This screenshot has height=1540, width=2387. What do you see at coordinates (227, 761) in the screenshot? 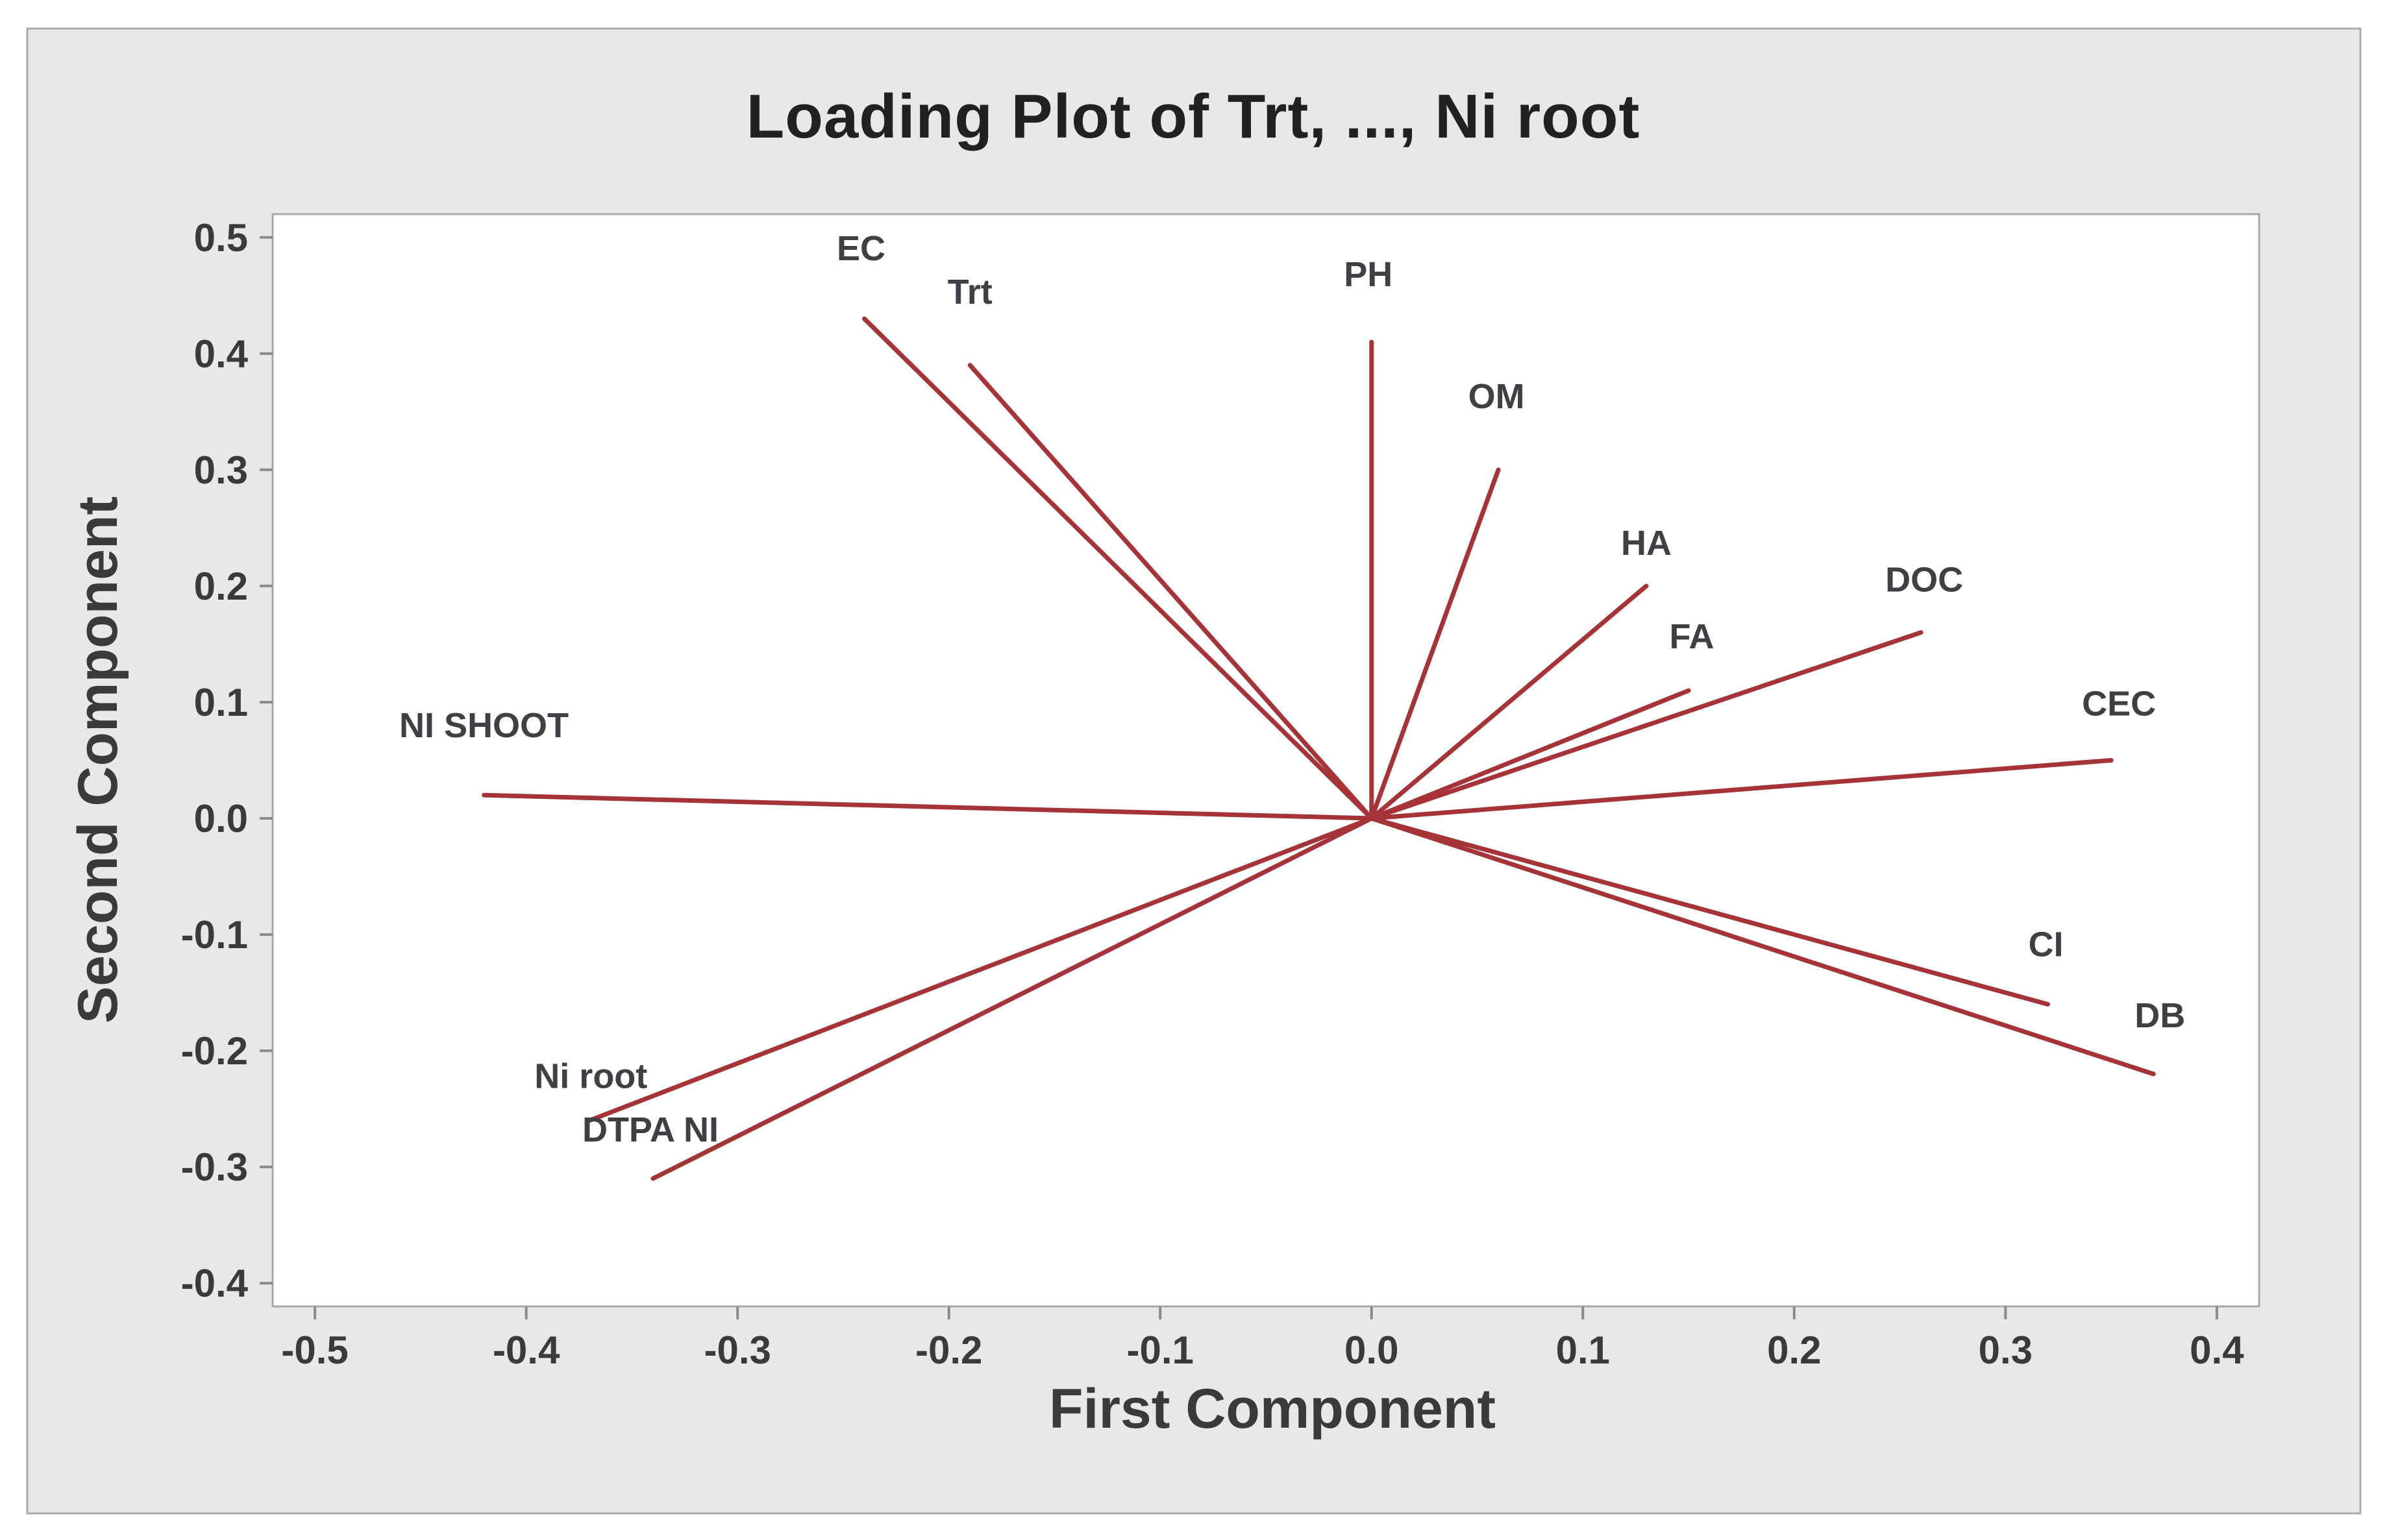
I see `y-axis-ticks: 0.5 0.4 0.3 0.2 0.1 0.0 -0.1 -0.2 -0.3 -0.4` at bounding box center [227, 761].